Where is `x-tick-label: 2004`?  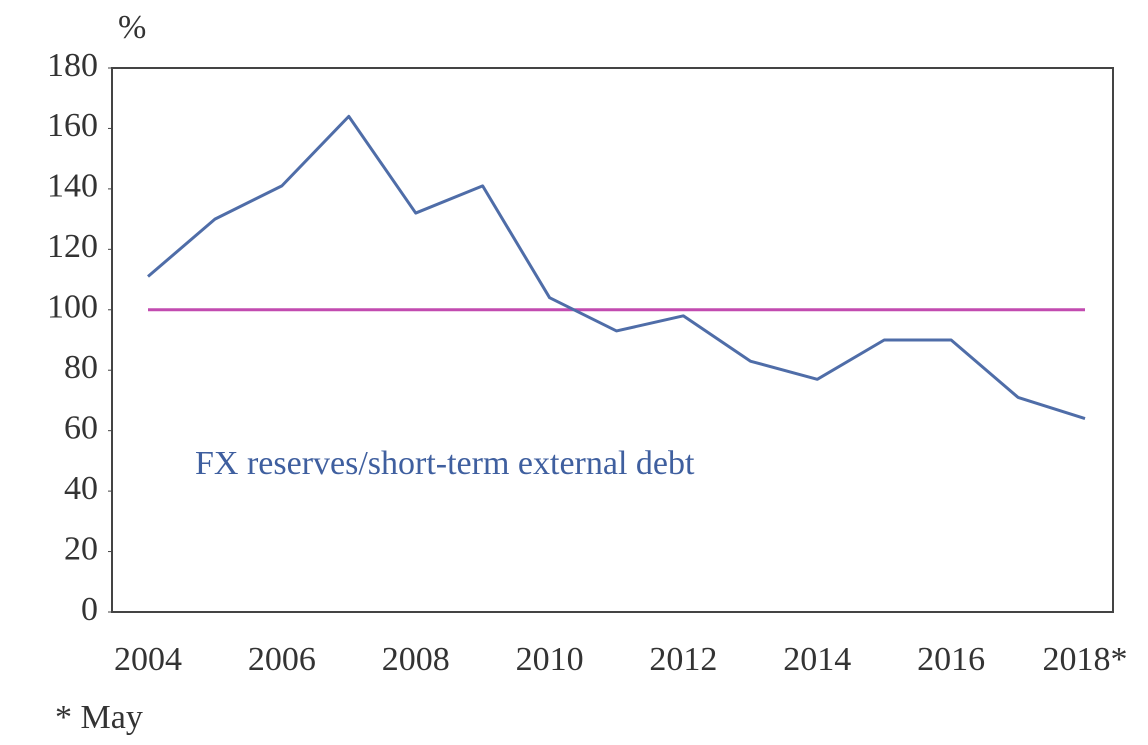 x-tick-label: 2004 is located at coordinates (148, 659).